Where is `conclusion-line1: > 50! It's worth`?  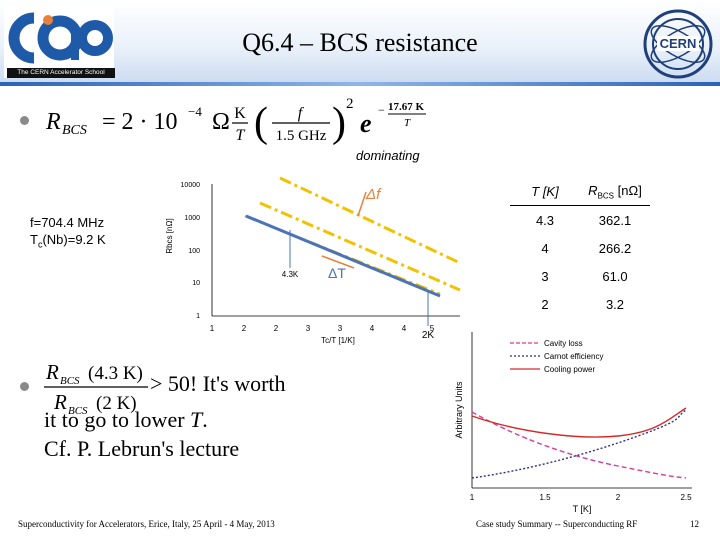
conclusion-line1: > 50! It's worth is located at coordinates (218, 383).